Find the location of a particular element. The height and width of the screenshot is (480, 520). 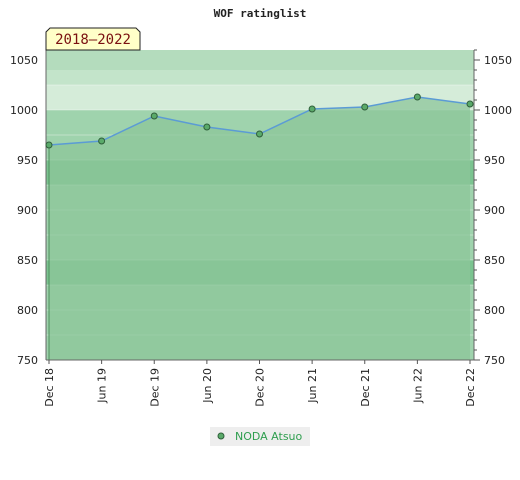

legend: NODA Atsuo is located at coordinates (260, 436).